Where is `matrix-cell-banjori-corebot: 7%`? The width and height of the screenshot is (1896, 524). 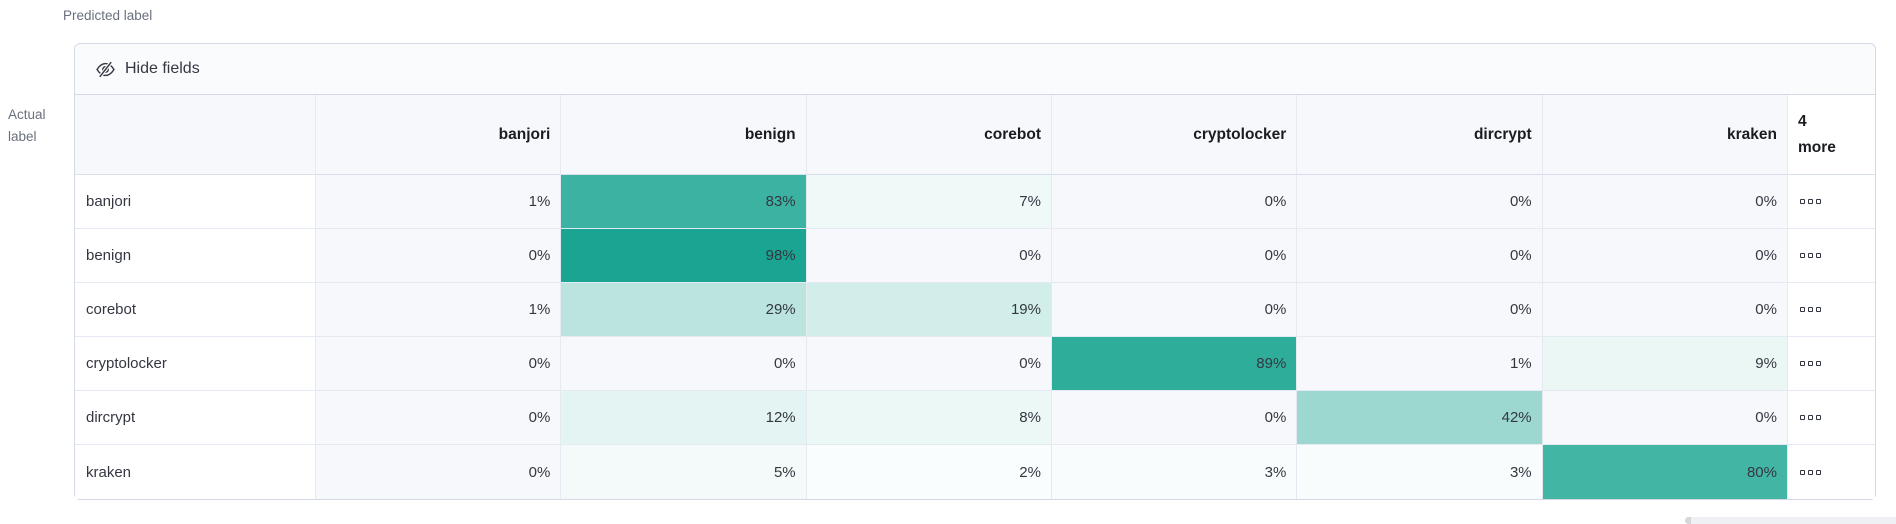 matrix-cell-banjori-corebot: 7% is located at coordinates (929, 202).